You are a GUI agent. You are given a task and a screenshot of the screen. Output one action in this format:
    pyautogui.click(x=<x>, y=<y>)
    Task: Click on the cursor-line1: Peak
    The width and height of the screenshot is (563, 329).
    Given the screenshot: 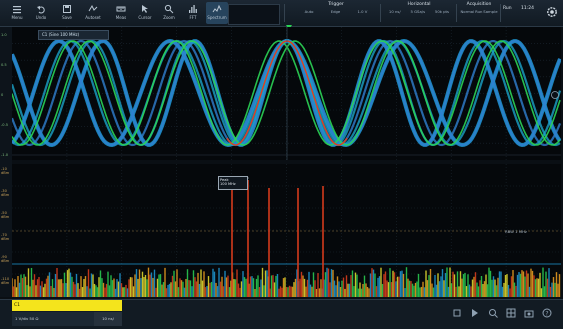 What is the action you would take?
    pyautogui.click(x=224, y=180)
    